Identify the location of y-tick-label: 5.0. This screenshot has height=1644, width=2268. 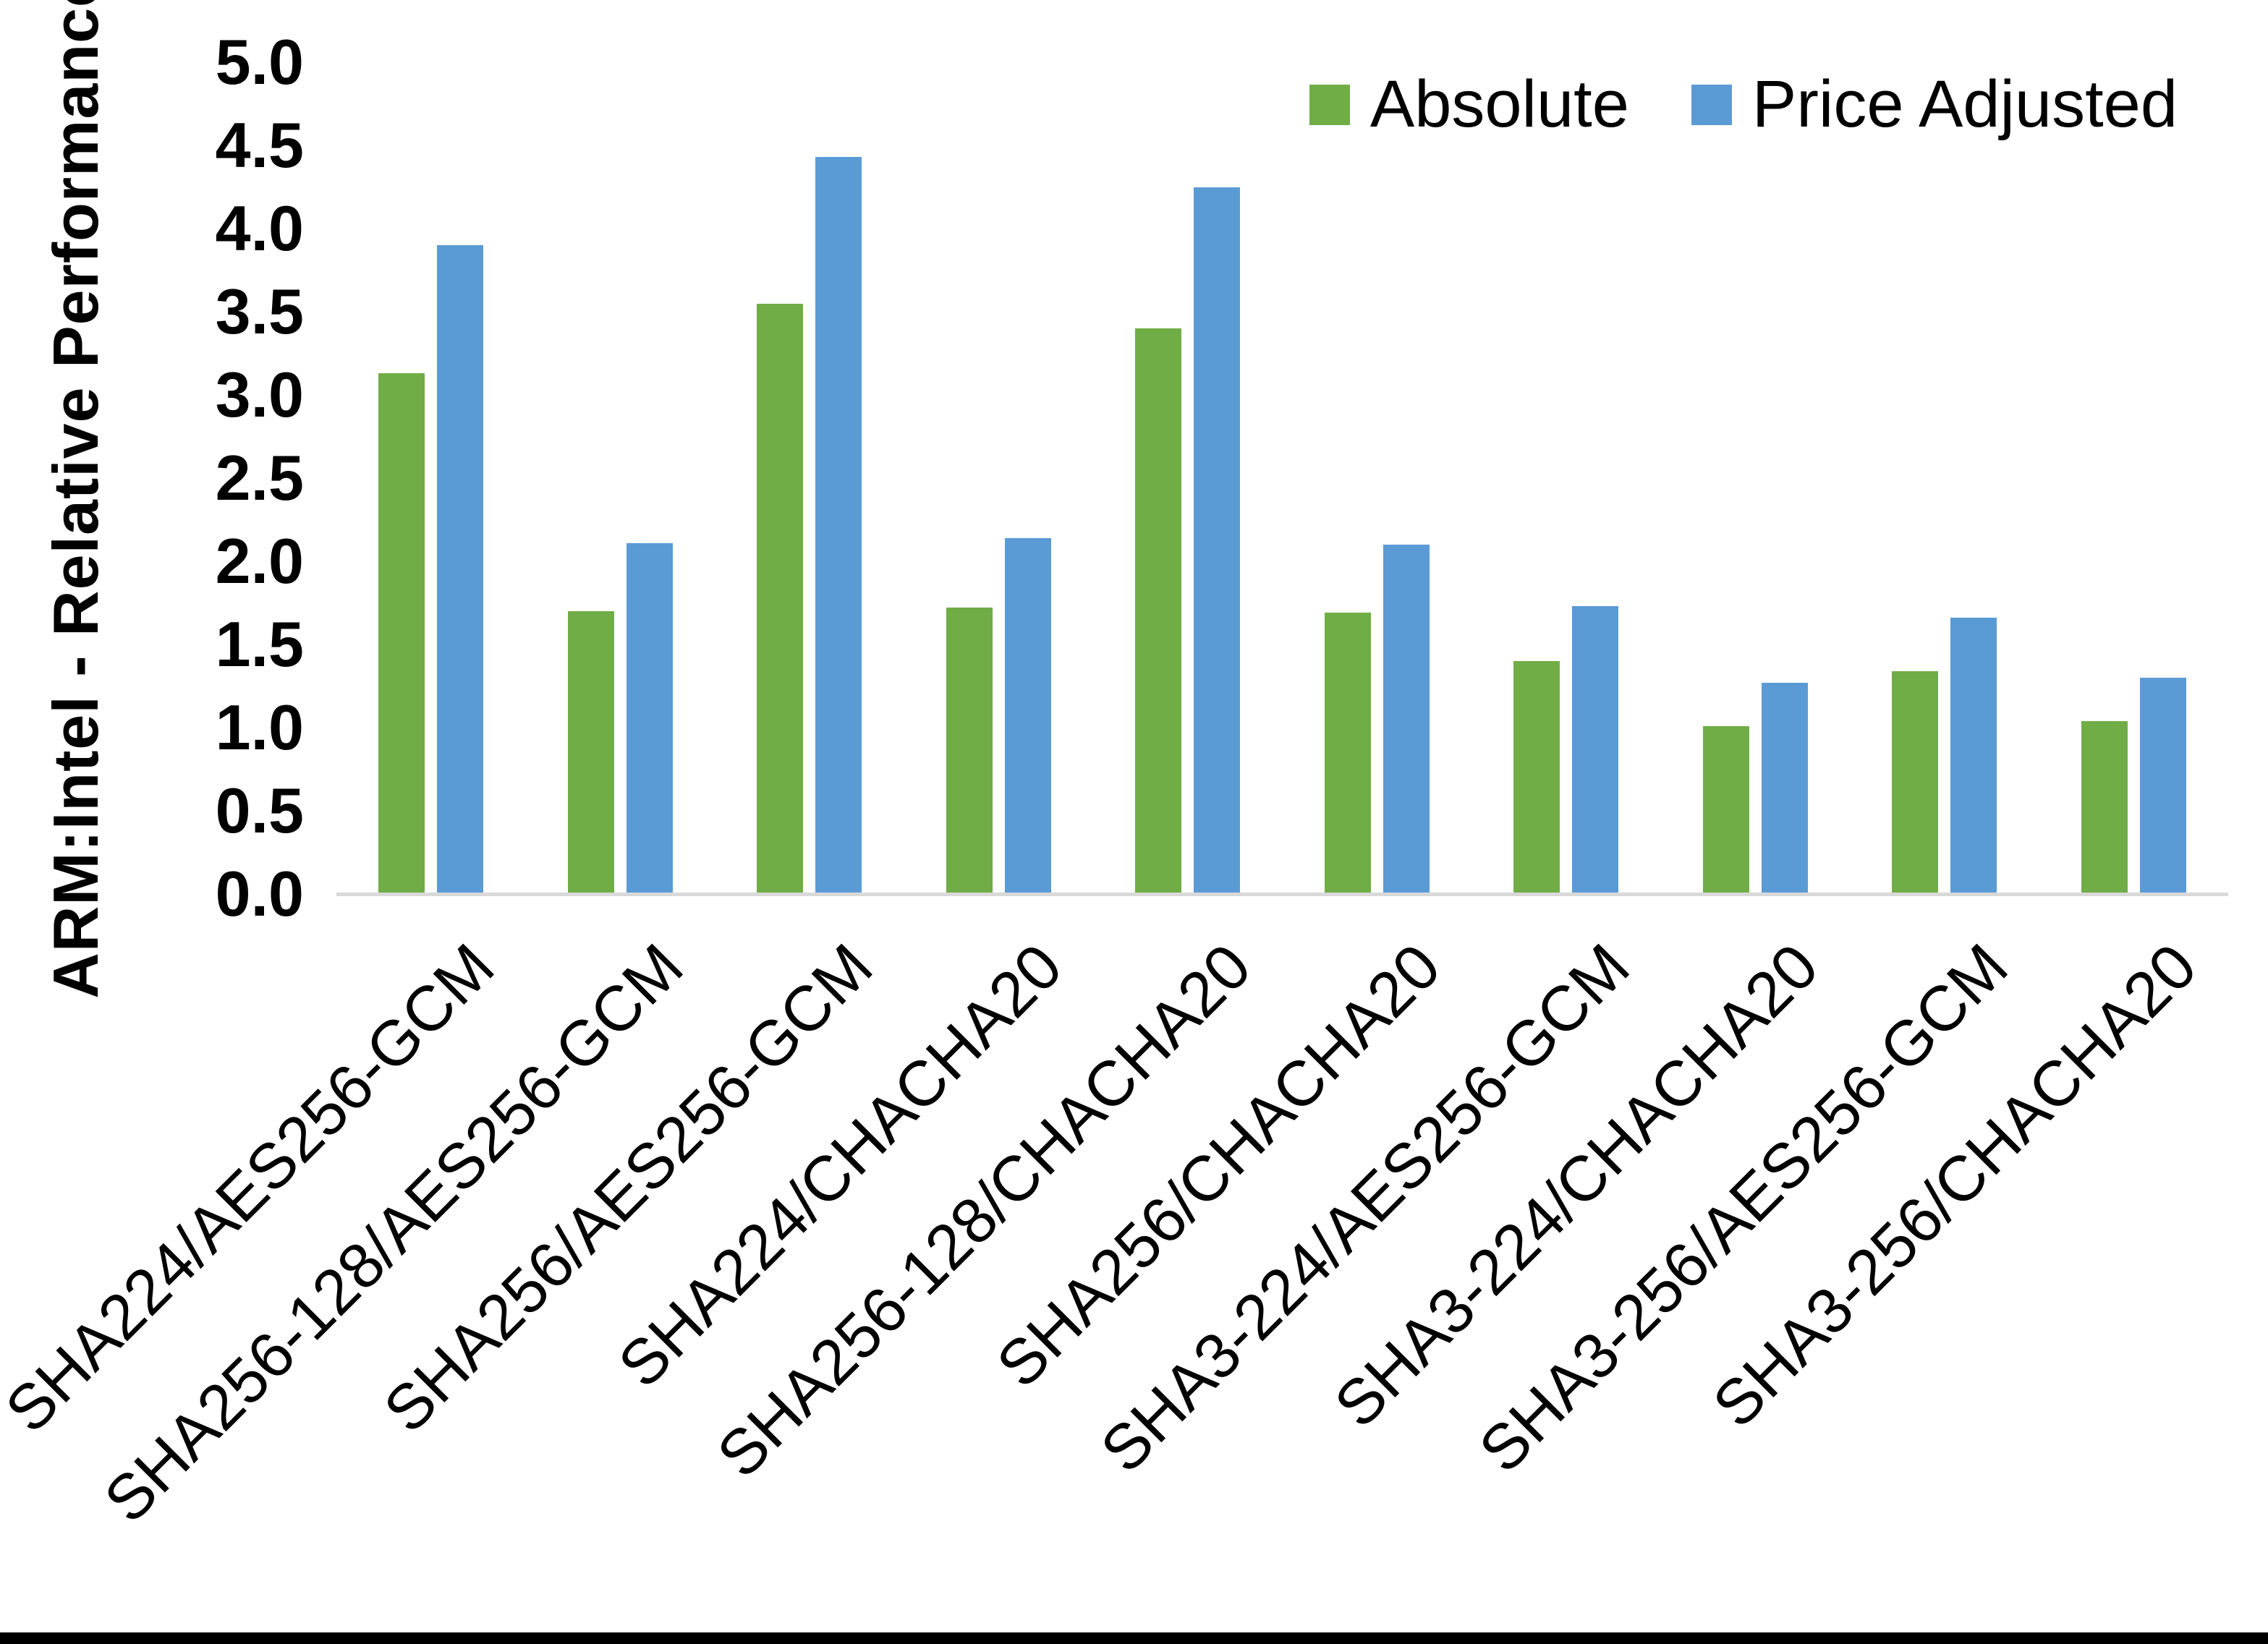
(259, 62).